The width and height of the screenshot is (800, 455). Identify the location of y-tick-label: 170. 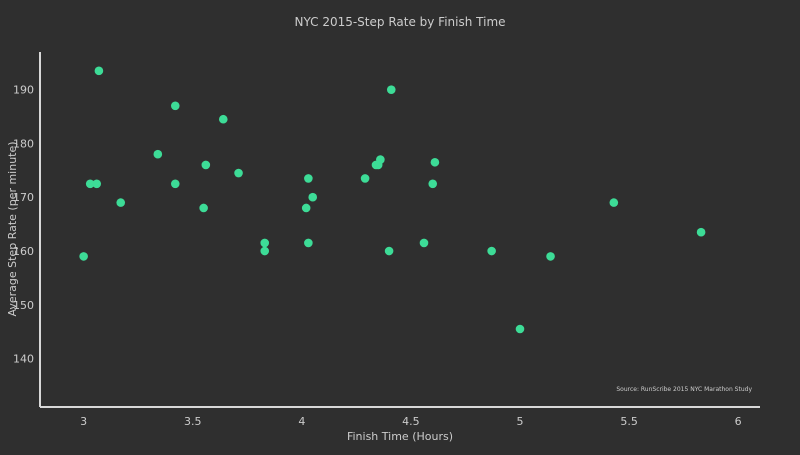
(23, 197).